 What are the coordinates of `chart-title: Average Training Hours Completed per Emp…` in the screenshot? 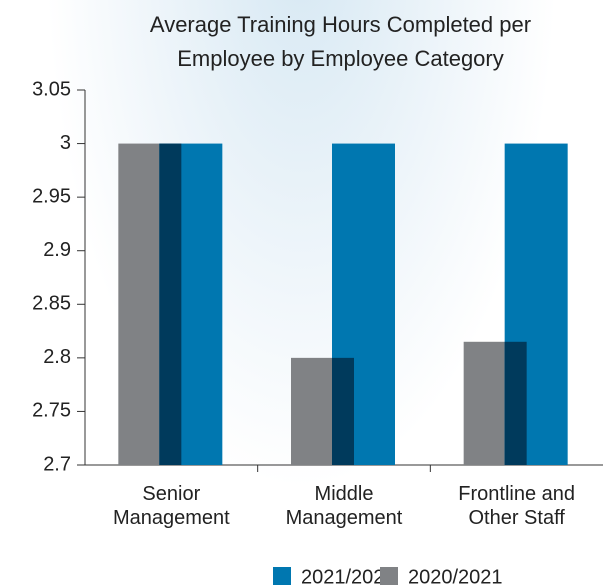 It's located at (340, 41).